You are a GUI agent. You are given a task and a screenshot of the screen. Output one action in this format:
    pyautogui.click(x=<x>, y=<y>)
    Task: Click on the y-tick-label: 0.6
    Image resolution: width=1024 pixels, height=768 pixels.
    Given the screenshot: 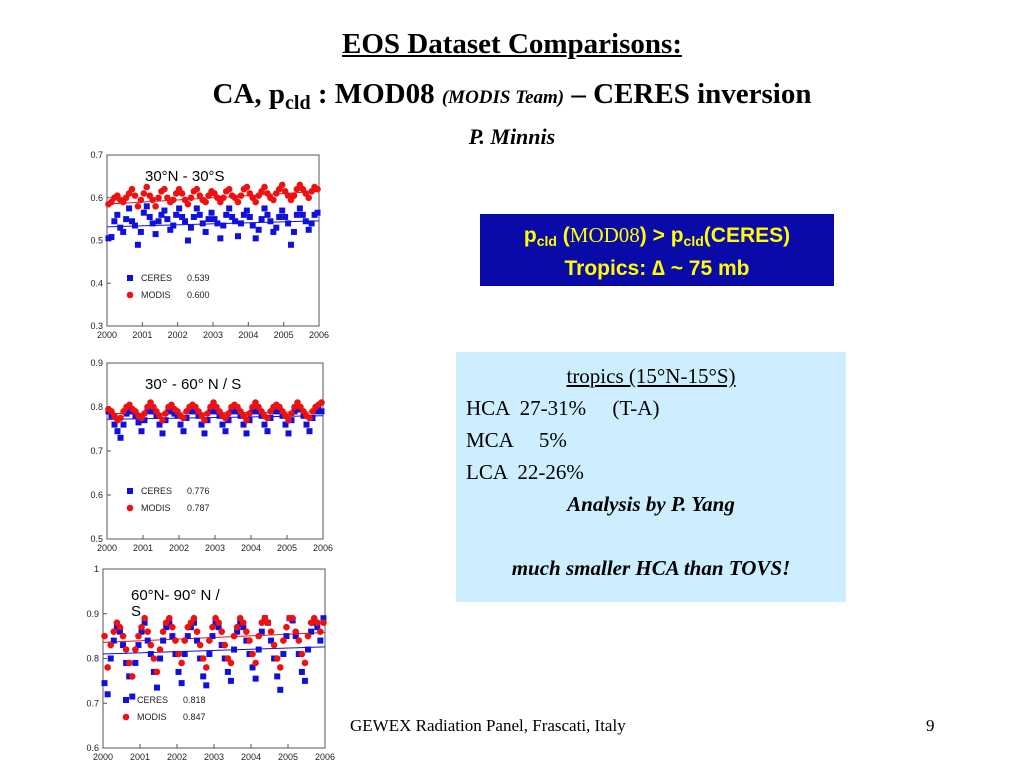 What is the action you would take?
    pyautogui.click(x=96, y=198)
    